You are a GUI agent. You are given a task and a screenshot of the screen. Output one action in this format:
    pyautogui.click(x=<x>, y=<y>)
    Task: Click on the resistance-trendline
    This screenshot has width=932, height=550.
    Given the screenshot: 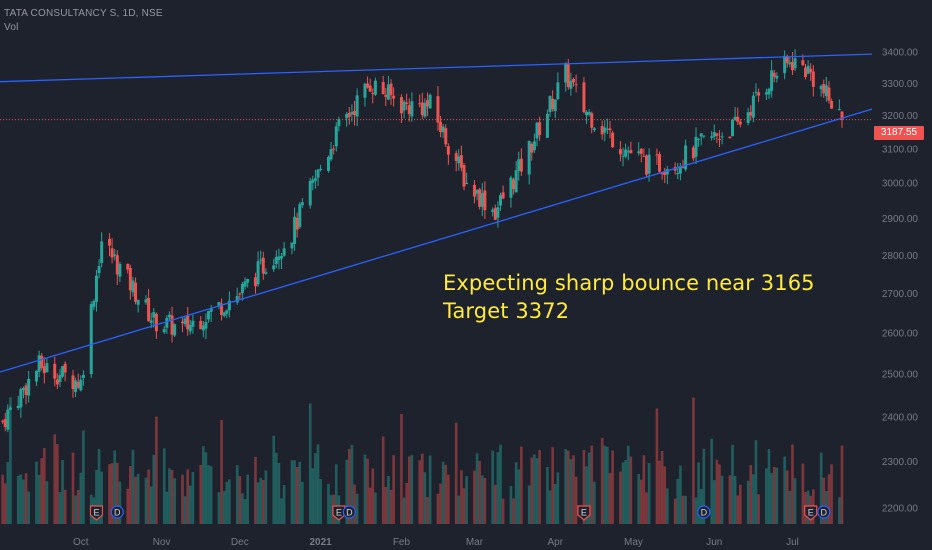 What is the action you would take?
    pyautogui.click(x=438, y=68)
    